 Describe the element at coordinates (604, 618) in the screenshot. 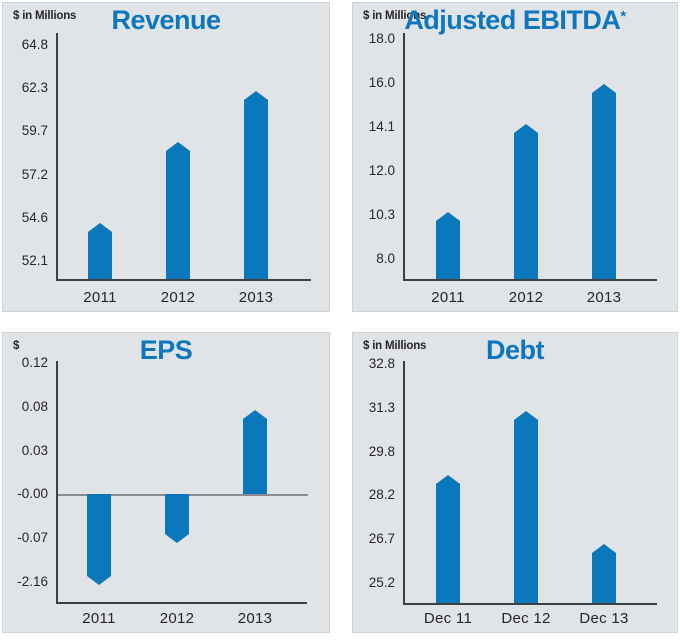

I see `x-axis-category-label: Dec 13` at that location.